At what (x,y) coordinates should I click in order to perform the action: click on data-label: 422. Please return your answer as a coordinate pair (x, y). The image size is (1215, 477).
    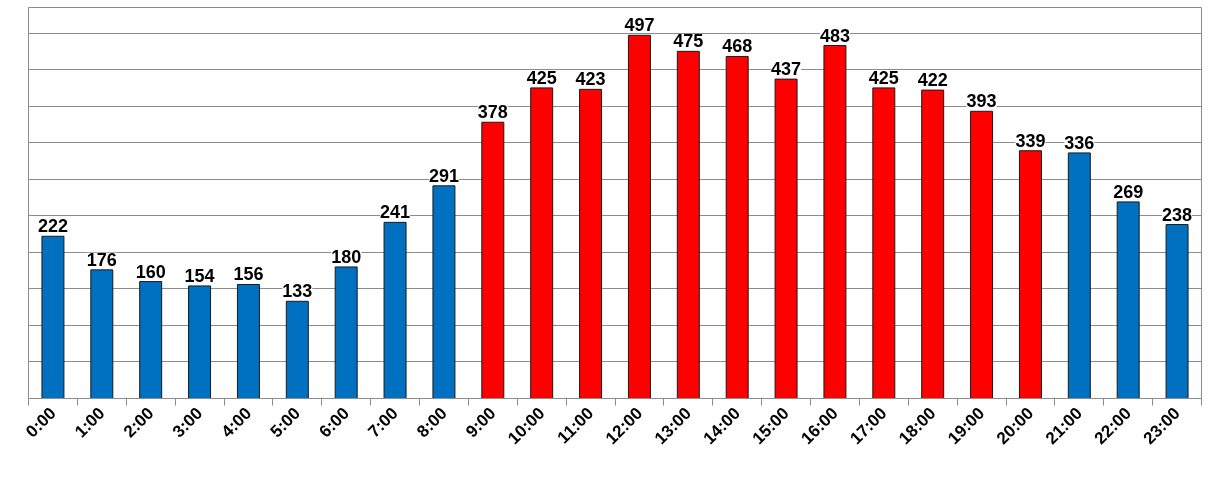
    Looking at the image, I should click on (932, 80).